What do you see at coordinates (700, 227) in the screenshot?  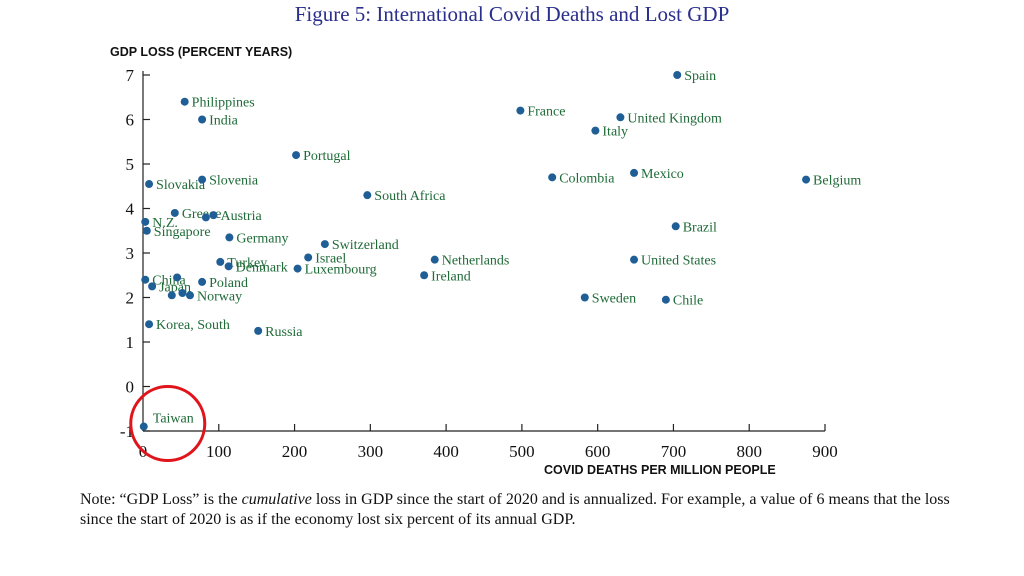 I see `data-point-label: Brazil` at bounding box center [700, 227].